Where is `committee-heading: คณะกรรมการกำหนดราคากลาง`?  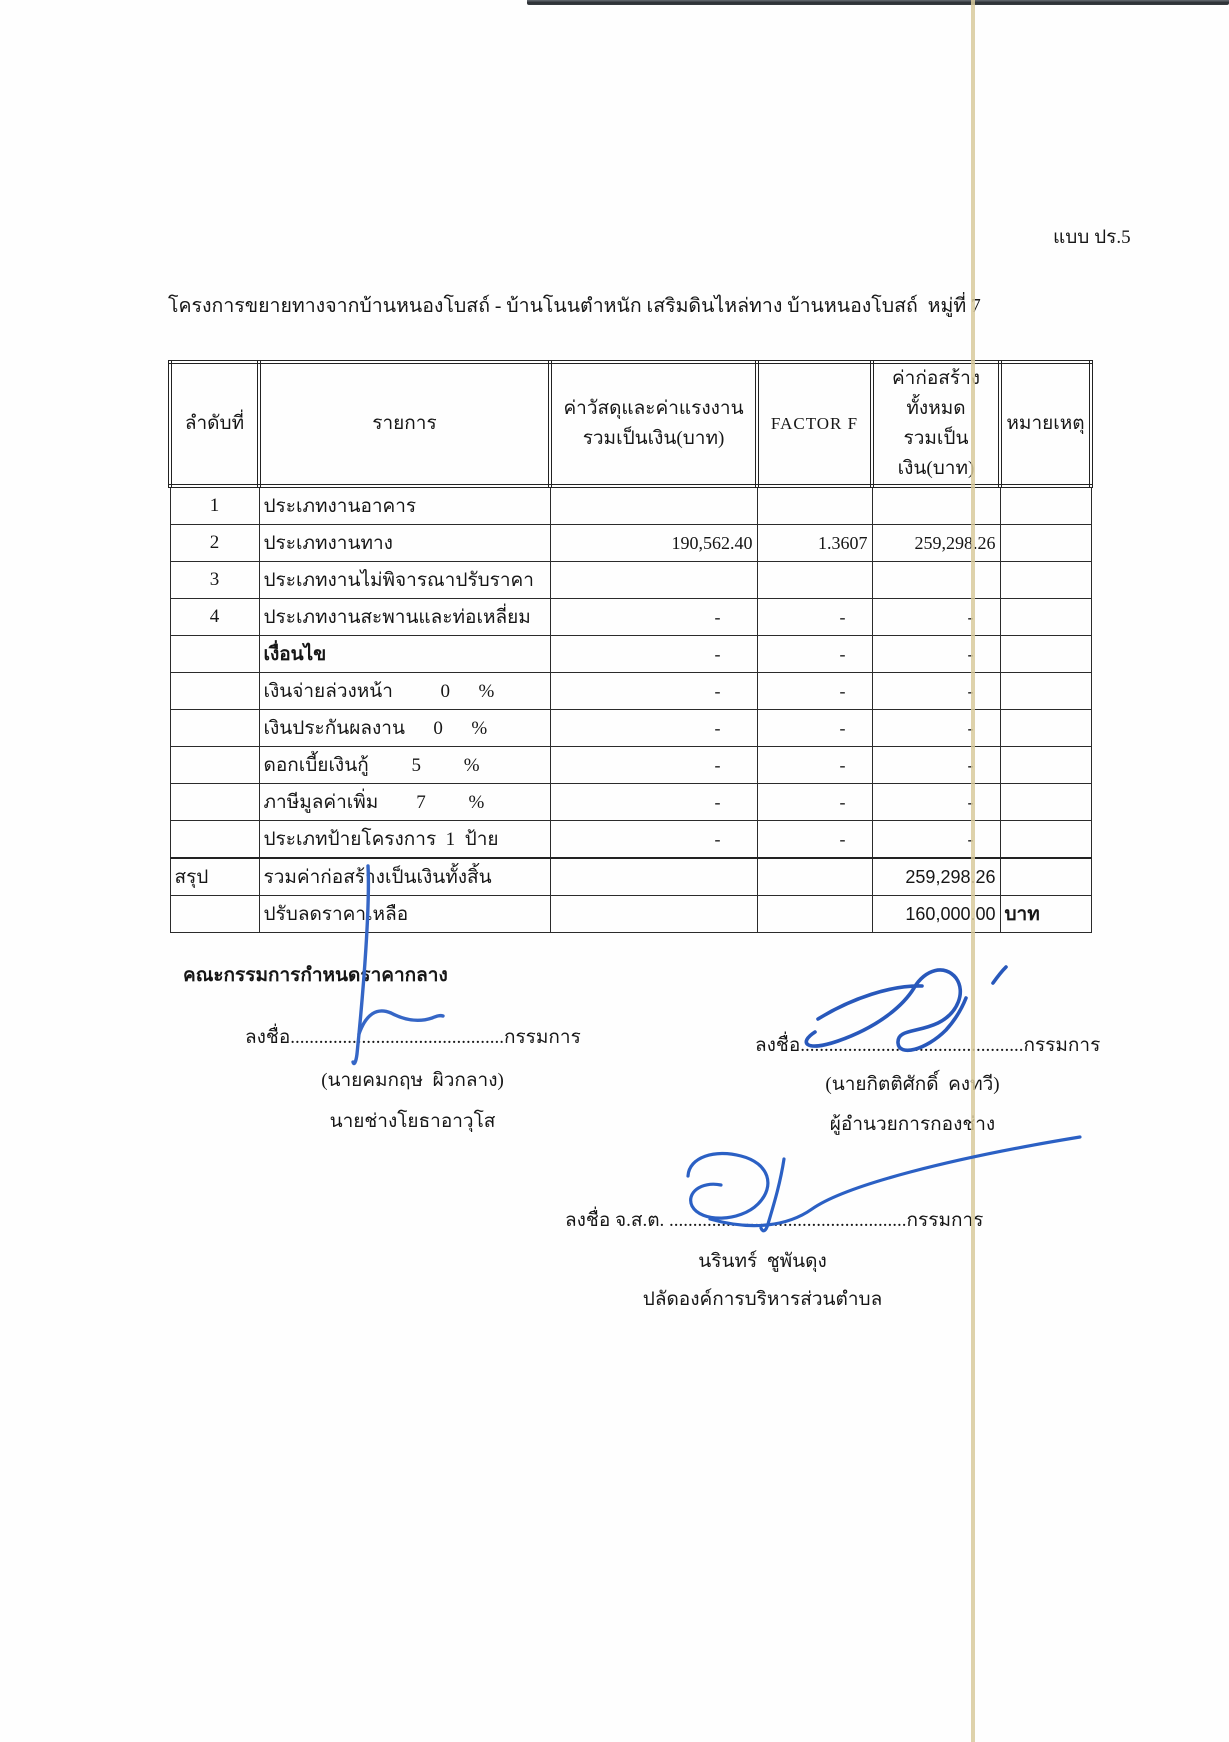
committee-heading: คณะกรรมการกำหนดราคากลาง is located at coordinates (315, 975).